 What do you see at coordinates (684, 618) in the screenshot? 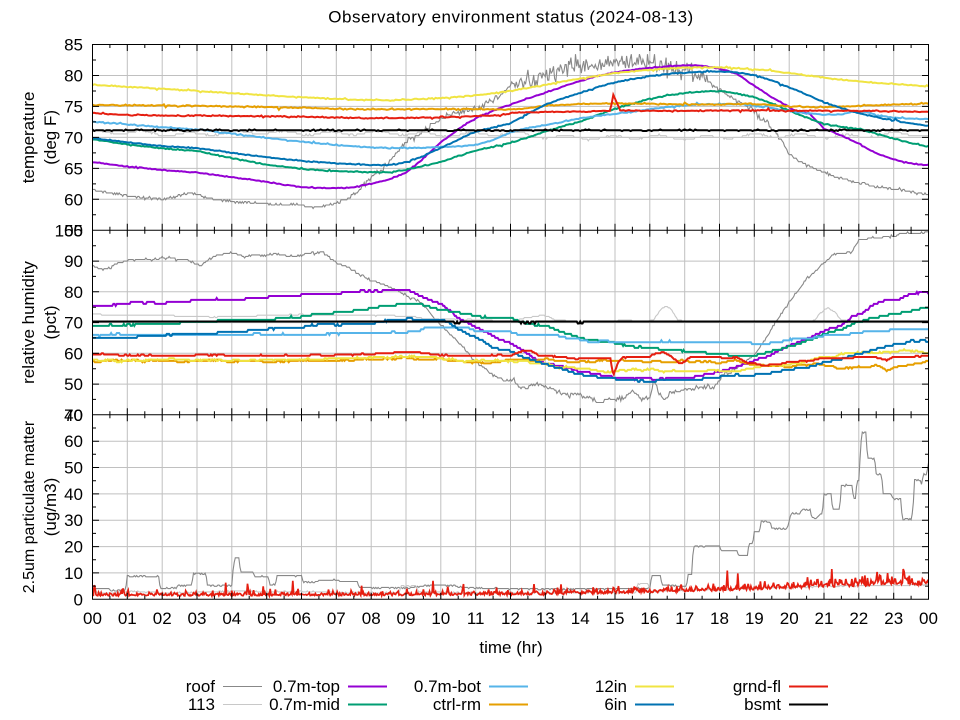
I see `svg-text: 17` at bounding box center [684, 618].